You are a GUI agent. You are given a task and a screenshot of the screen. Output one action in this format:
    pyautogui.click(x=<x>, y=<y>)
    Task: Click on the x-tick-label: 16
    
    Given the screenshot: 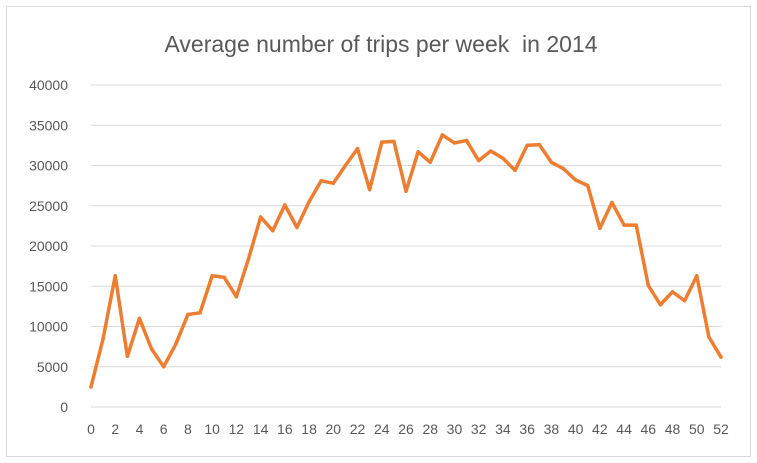 What is the action you would take?
    pyautogui.click(x=285, y=429)
    